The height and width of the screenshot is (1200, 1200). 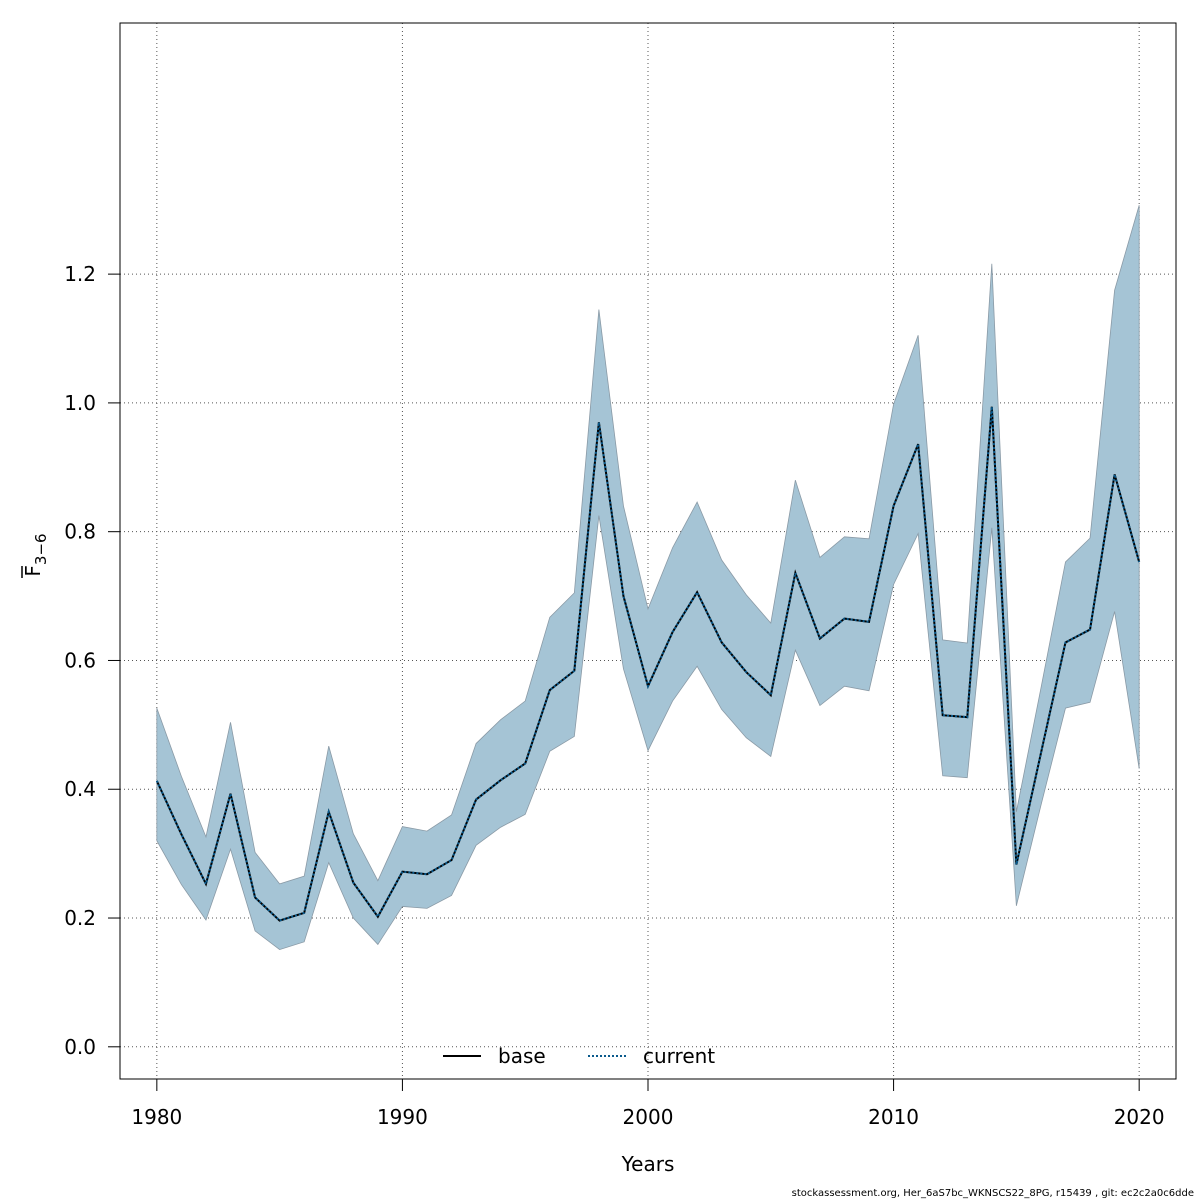 What do you see at coordinates (893, 1117) in the screenshot?
I see `x-tick-label: 2010` at bounding box center [893, 1117].